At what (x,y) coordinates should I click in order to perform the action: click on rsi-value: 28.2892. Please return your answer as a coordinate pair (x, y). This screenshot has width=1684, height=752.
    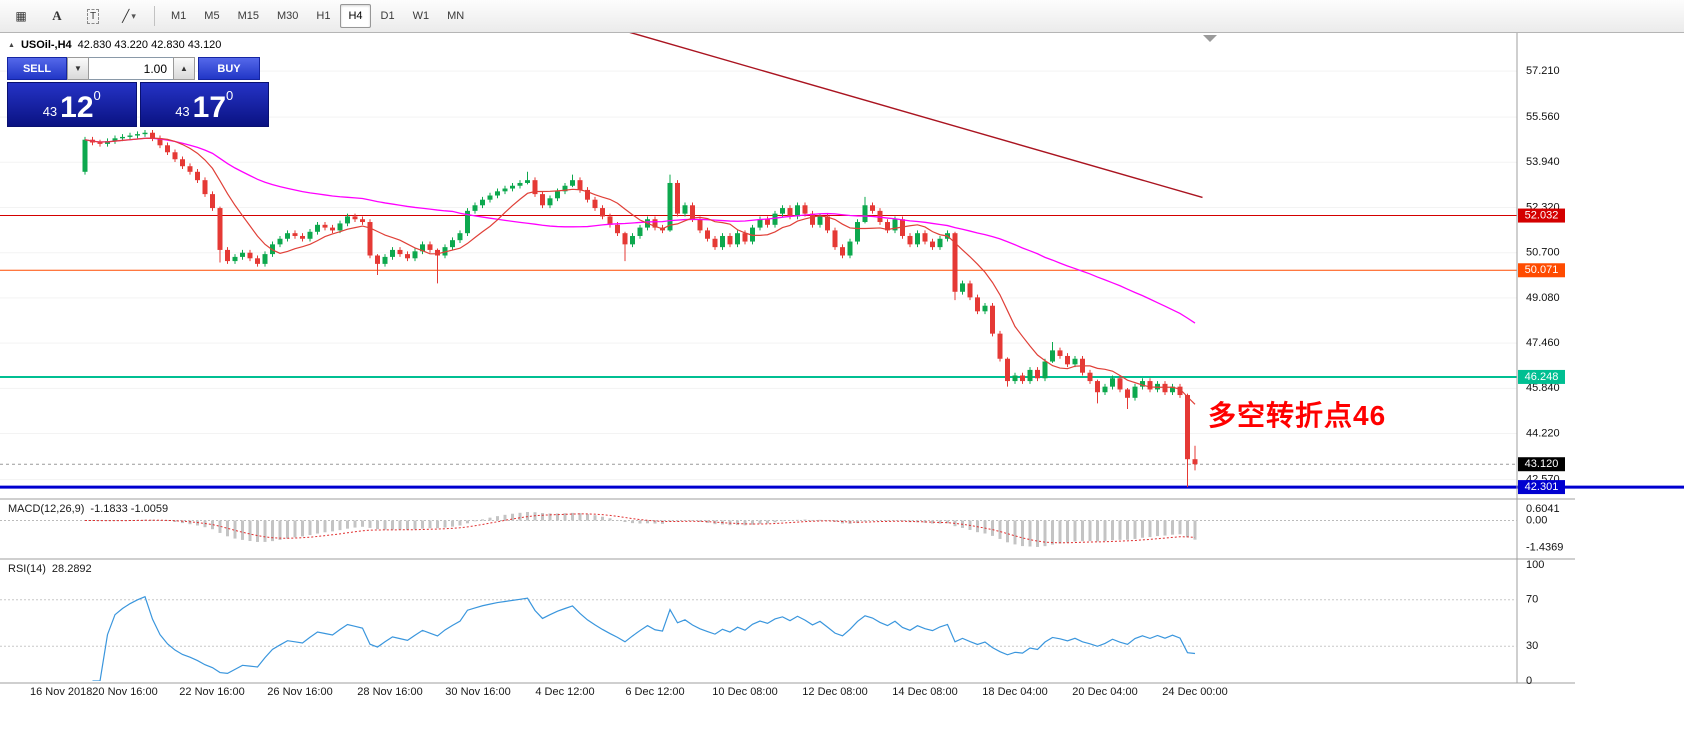
    Looking at the image, I should click on (71, 569).